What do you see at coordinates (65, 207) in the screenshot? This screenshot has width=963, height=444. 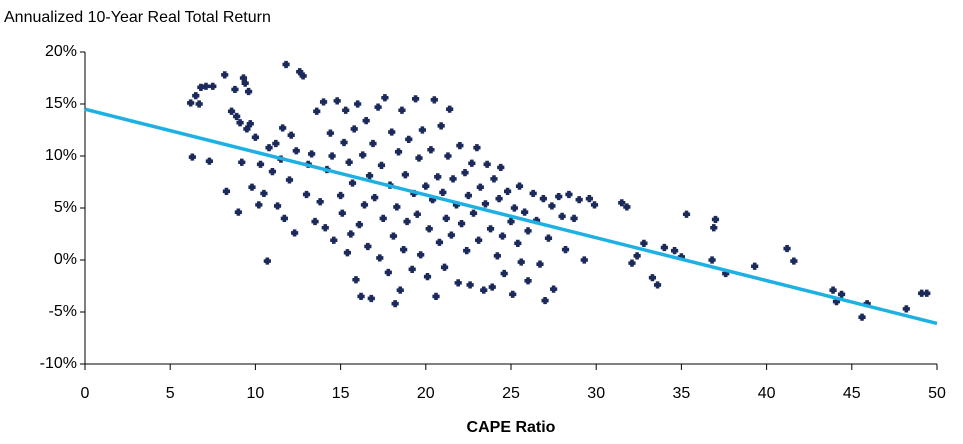 I see `y-tick-label: 5%` at bounding box center [65, 207].